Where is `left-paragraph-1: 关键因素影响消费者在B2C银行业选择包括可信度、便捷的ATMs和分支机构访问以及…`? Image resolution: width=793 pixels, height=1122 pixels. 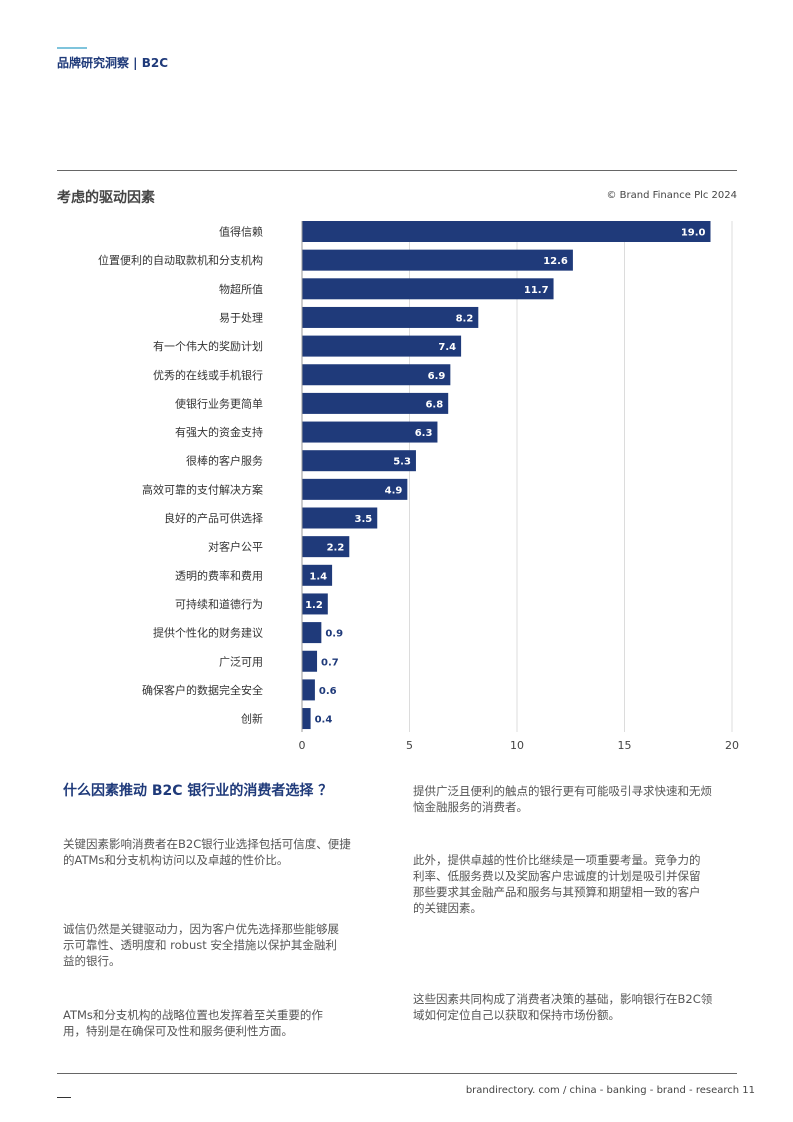 left-paragraph-1: 关键因素影响消费者在B2C银行业选择包括可信度、便捷的ATMs和分支机构访问以及… is located at coordinates (207, 852).